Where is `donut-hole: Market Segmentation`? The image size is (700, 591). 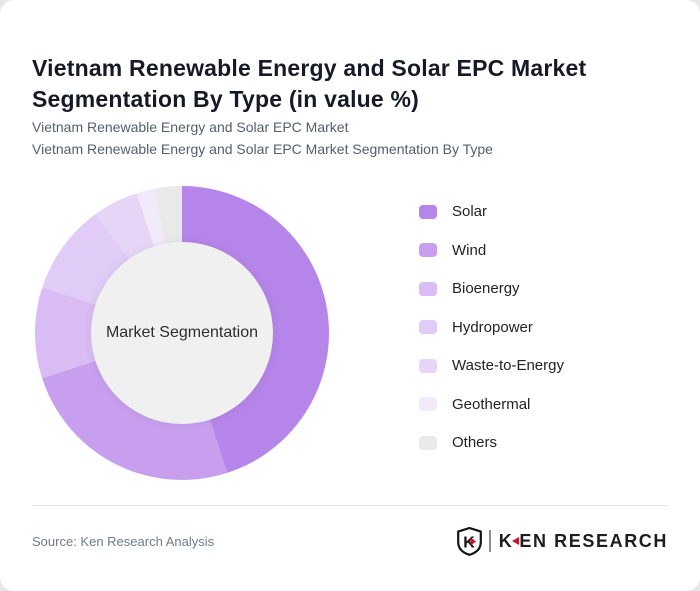
donut-hole: Market Segmentation is located at coordinates (182, 333).